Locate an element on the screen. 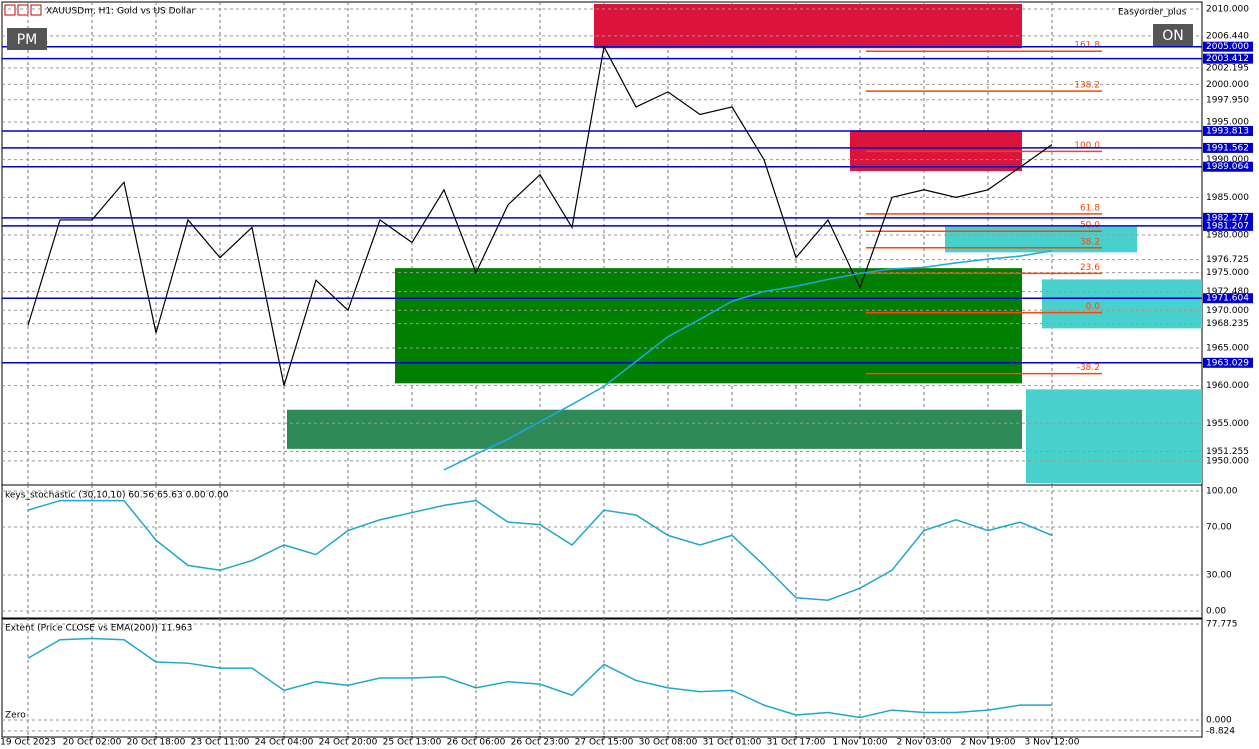  fib-label: 0.0 is located at coordinates (1093, 307).